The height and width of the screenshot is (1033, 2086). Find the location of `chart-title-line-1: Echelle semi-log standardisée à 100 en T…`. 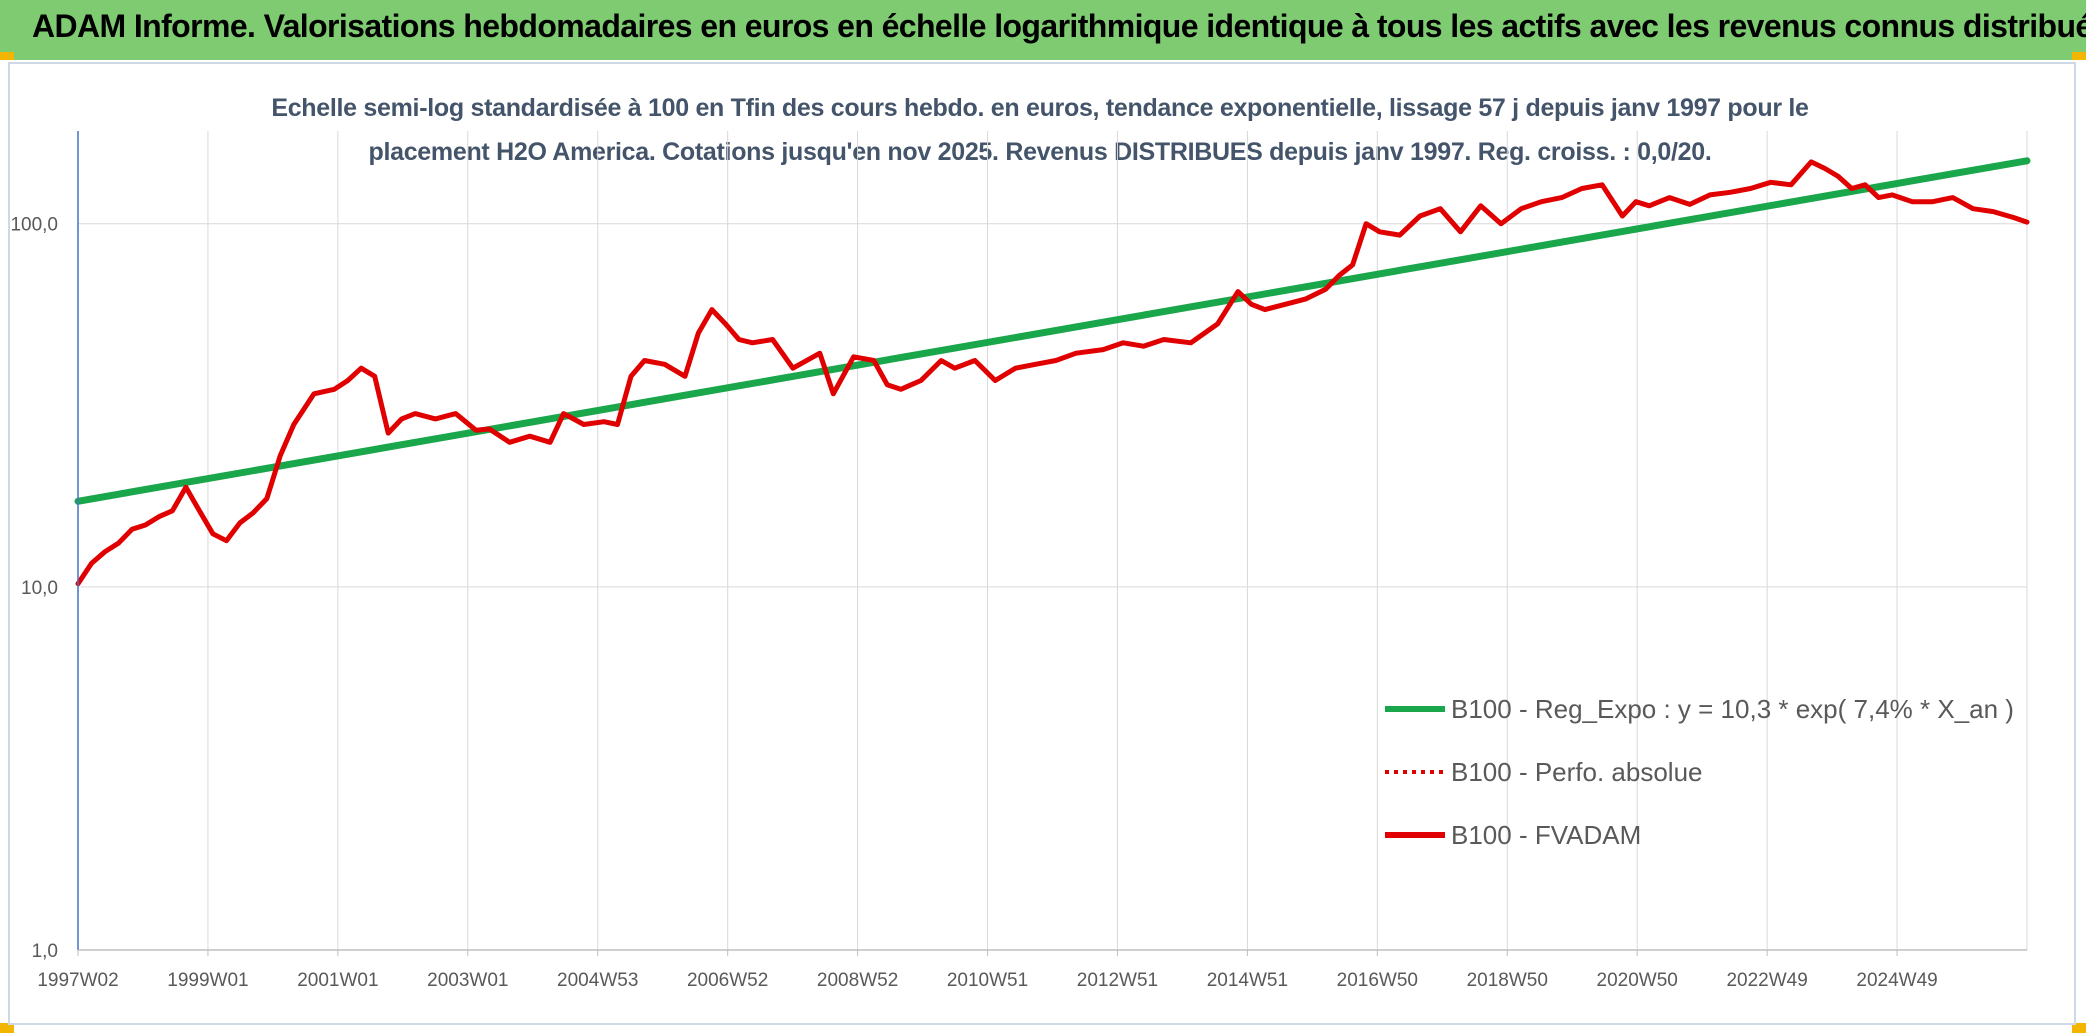

chart-title-line-1: Echelle semi-log standardisée à 100 en T… is located at coordinates (1040, 108).